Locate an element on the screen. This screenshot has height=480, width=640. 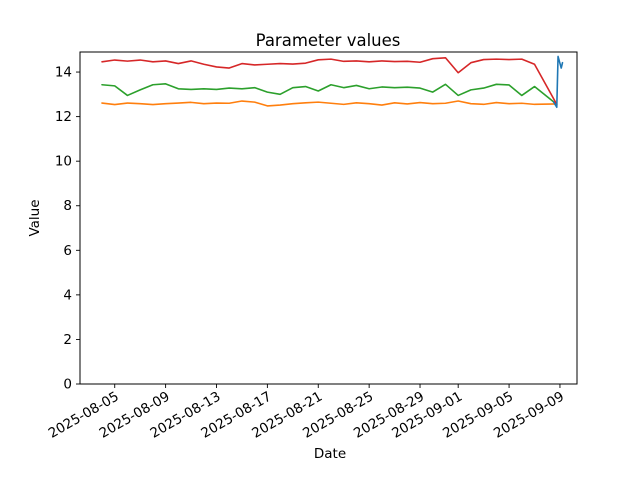
y-tick-label: 6 is located at coordinates (67, 251).